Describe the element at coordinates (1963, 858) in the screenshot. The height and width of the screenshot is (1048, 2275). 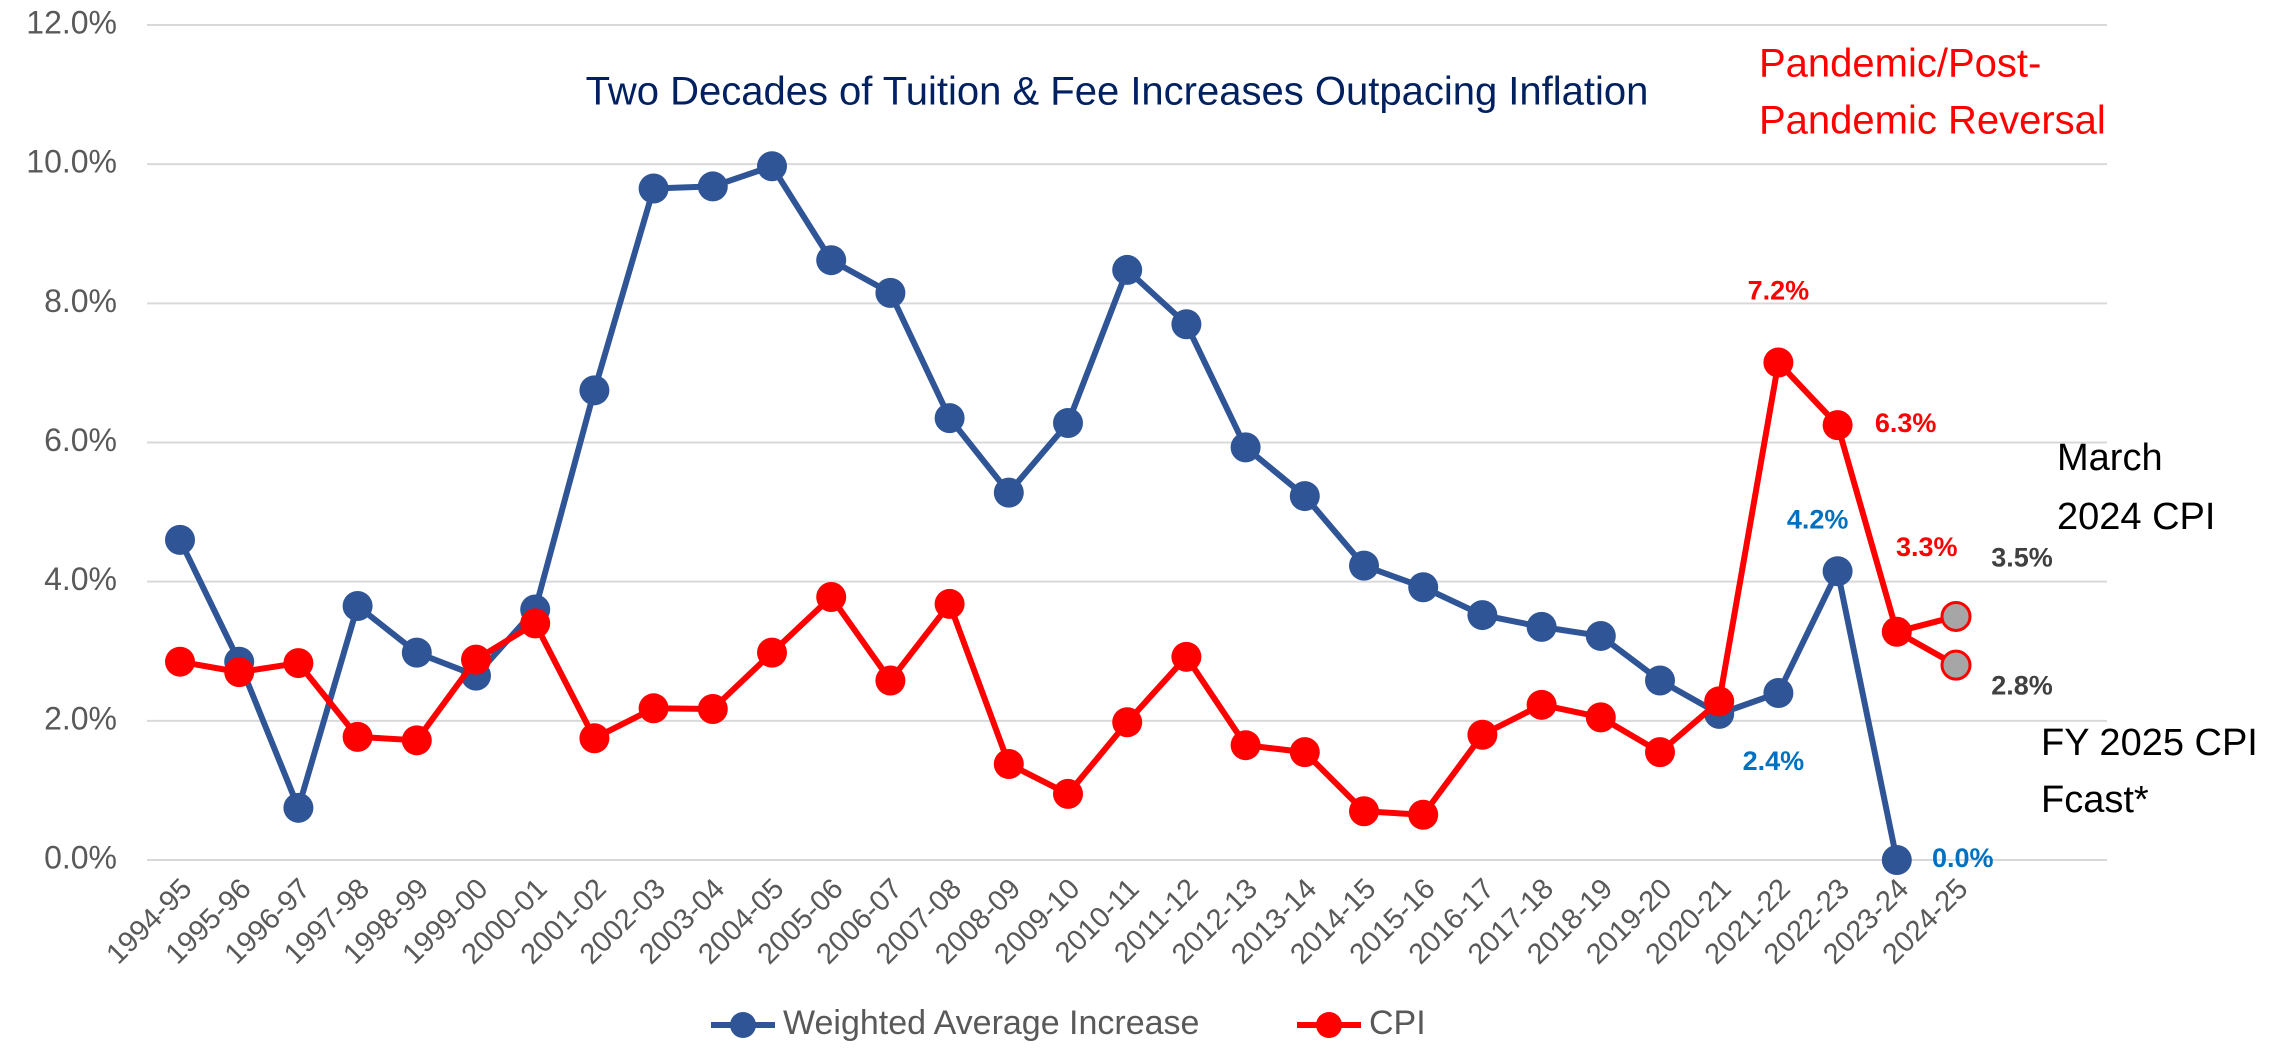
I see `data-label: 0.0%` at that location.